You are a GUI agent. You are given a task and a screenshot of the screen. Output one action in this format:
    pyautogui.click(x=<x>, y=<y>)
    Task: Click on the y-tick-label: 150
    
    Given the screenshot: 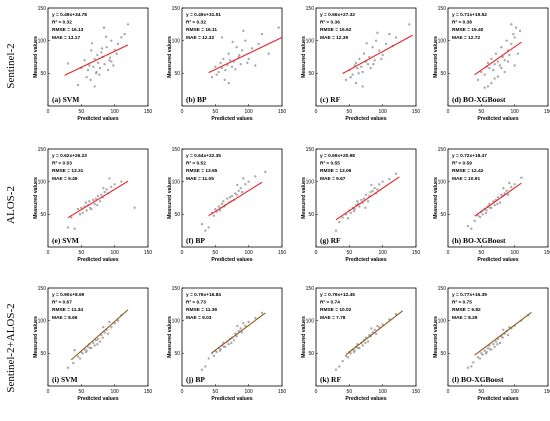 What is the action you would take?
    pyautogui.click(x=176, y=9)
    